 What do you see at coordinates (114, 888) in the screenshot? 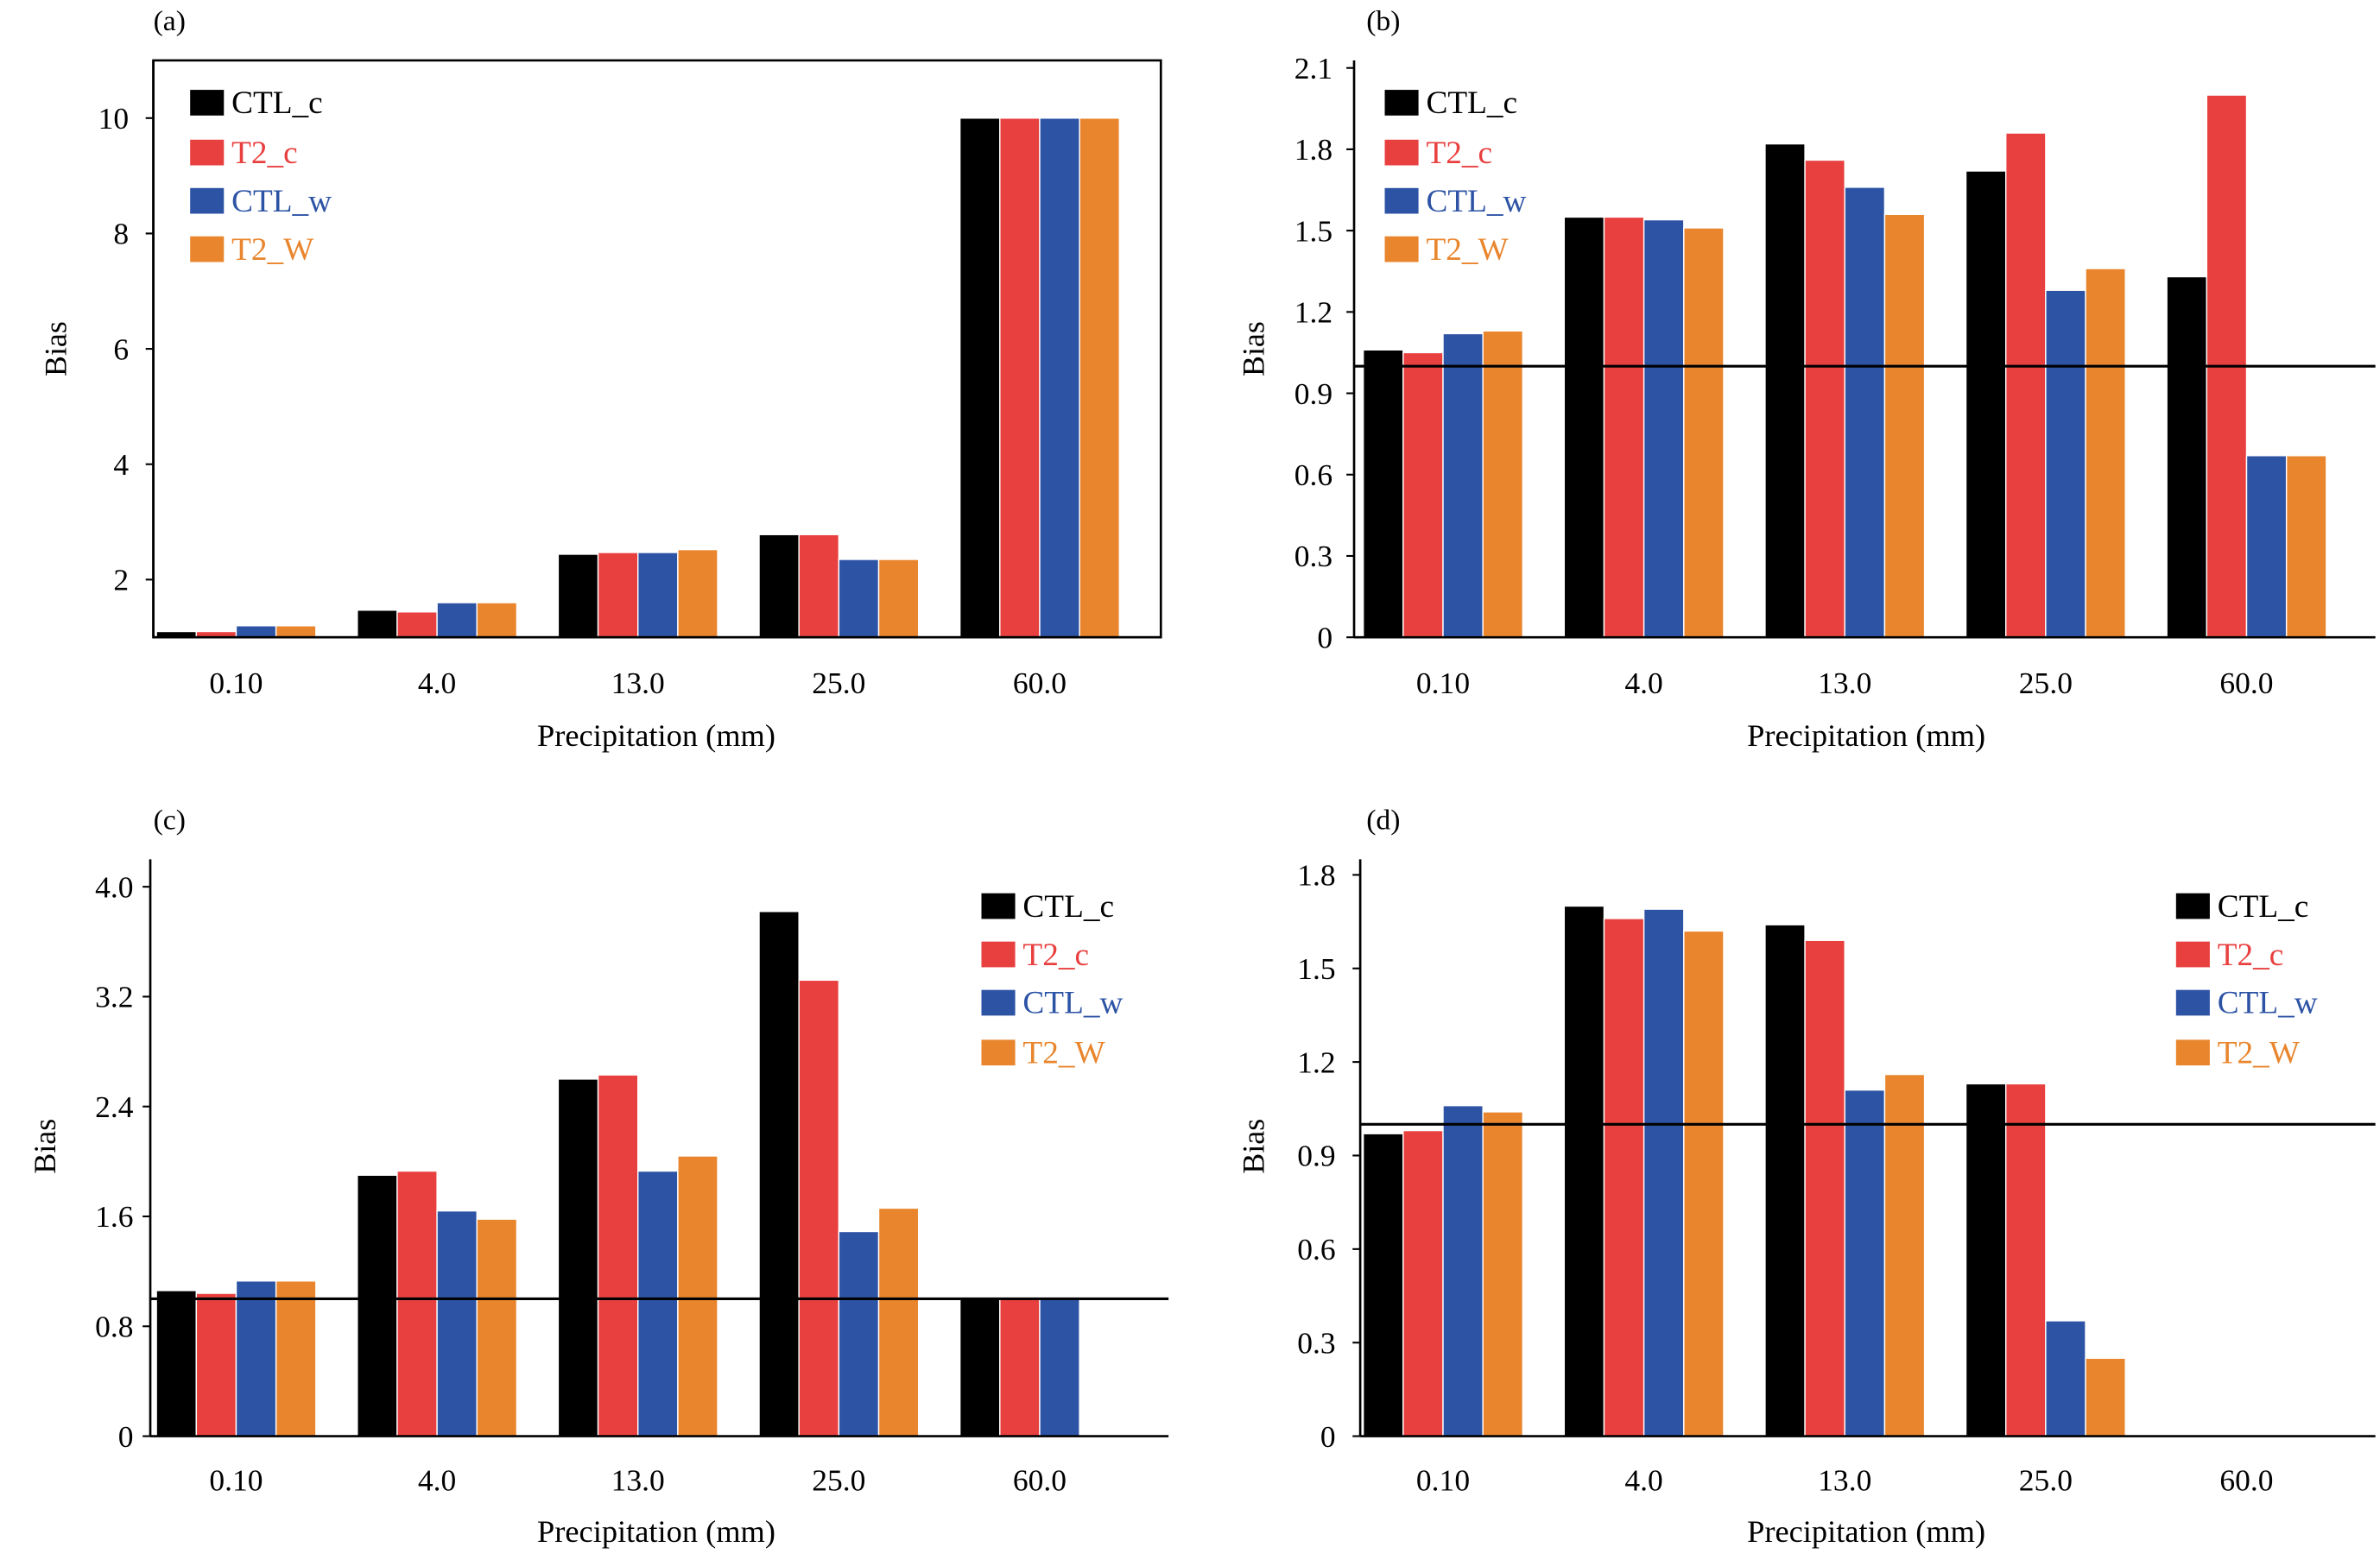
I see `y-tick-label: 4.0` at bounding box center [114, 888].